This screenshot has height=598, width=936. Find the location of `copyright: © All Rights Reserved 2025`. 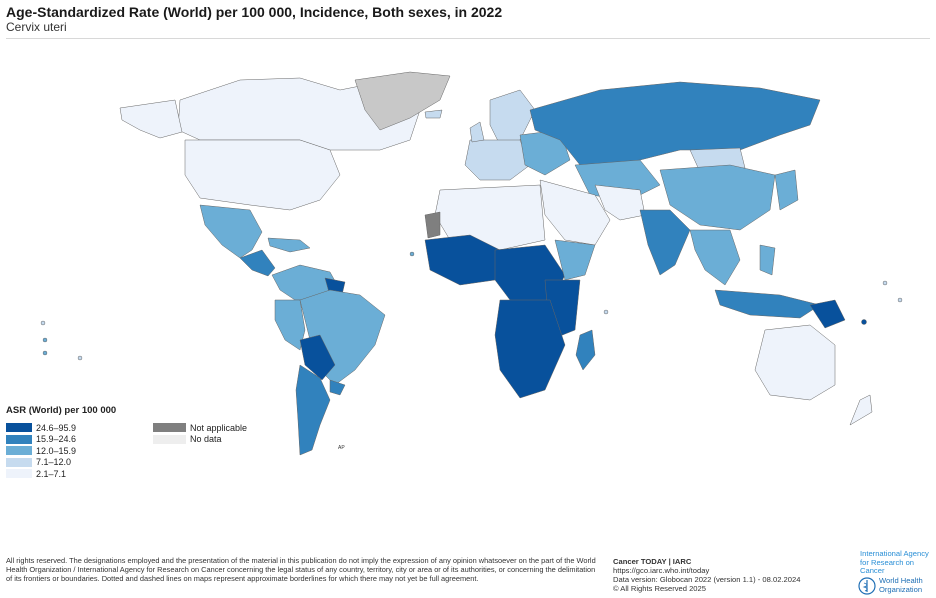

copyright: © All Rights Reserved 2025 is located at coordinates (659, 588).